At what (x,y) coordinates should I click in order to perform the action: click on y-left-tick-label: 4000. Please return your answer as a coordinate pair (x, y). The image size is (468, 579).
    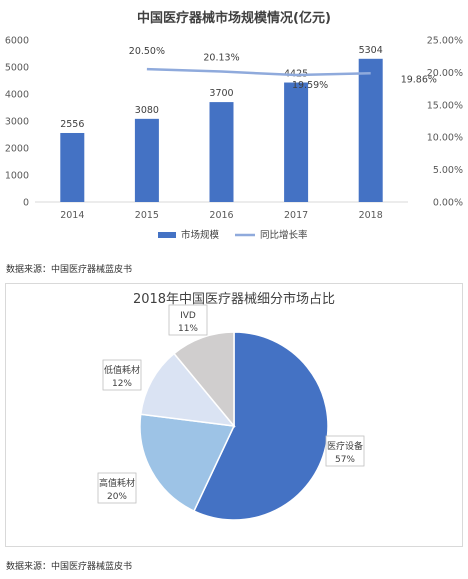
    Looking at the image, I should click on (17, 95).